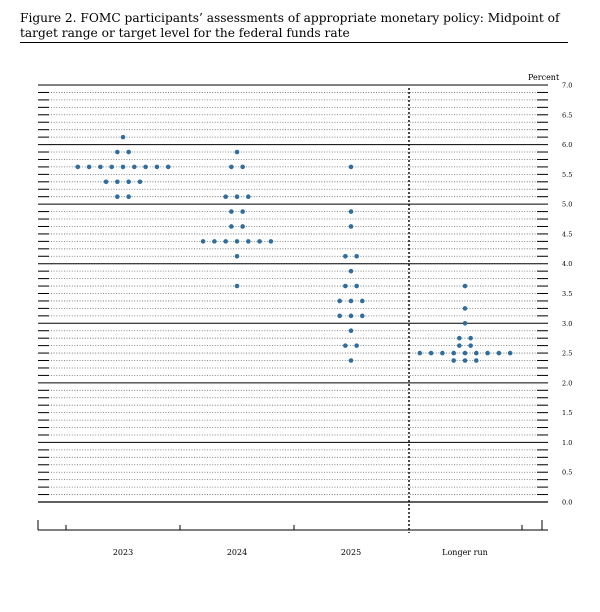 This screenshot has height=612, width=600. I want to click on y-tick-label: 5.0, so click(567, 205).